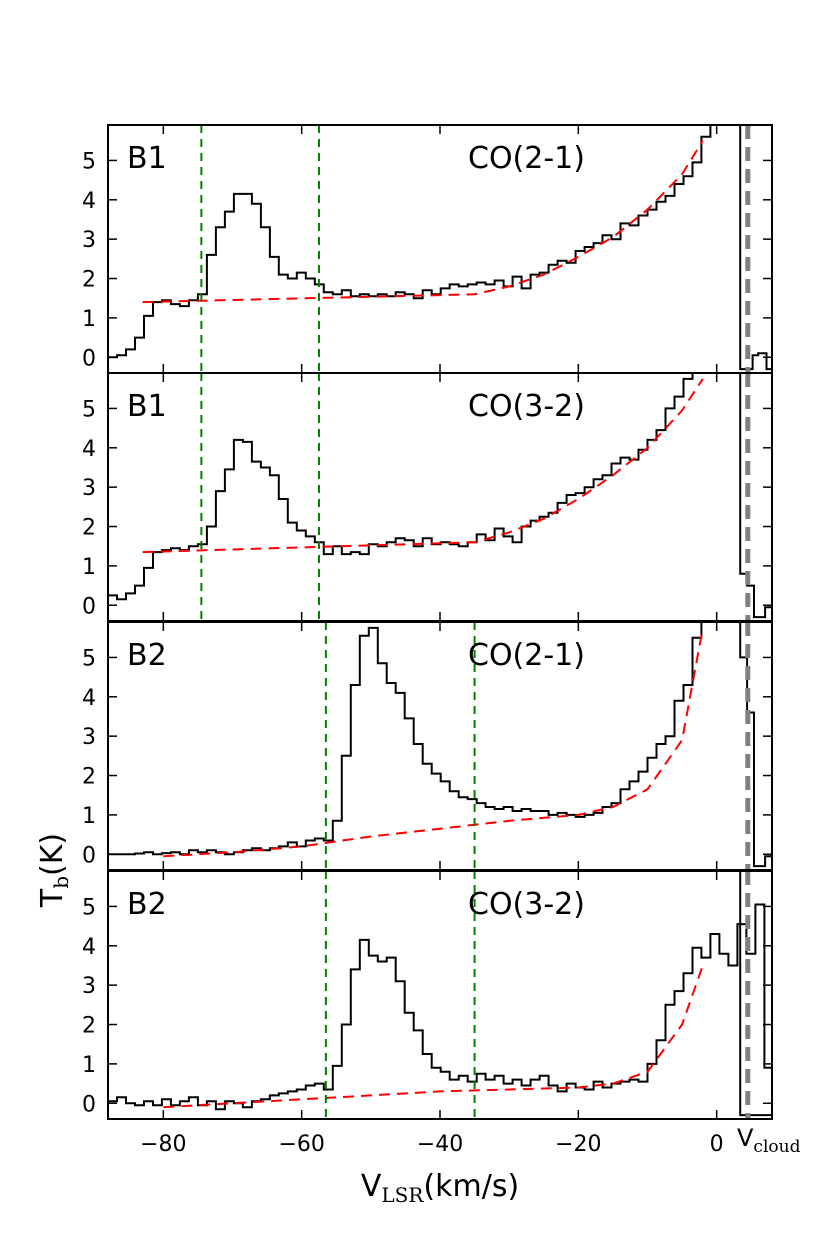 Image resolution: width=830 pixels, height=1246 pixels. What do you see at coordinates (163, 1144) in the screenshot?
I see `x-tick-label: −80` at bounding box center [163, 1144].